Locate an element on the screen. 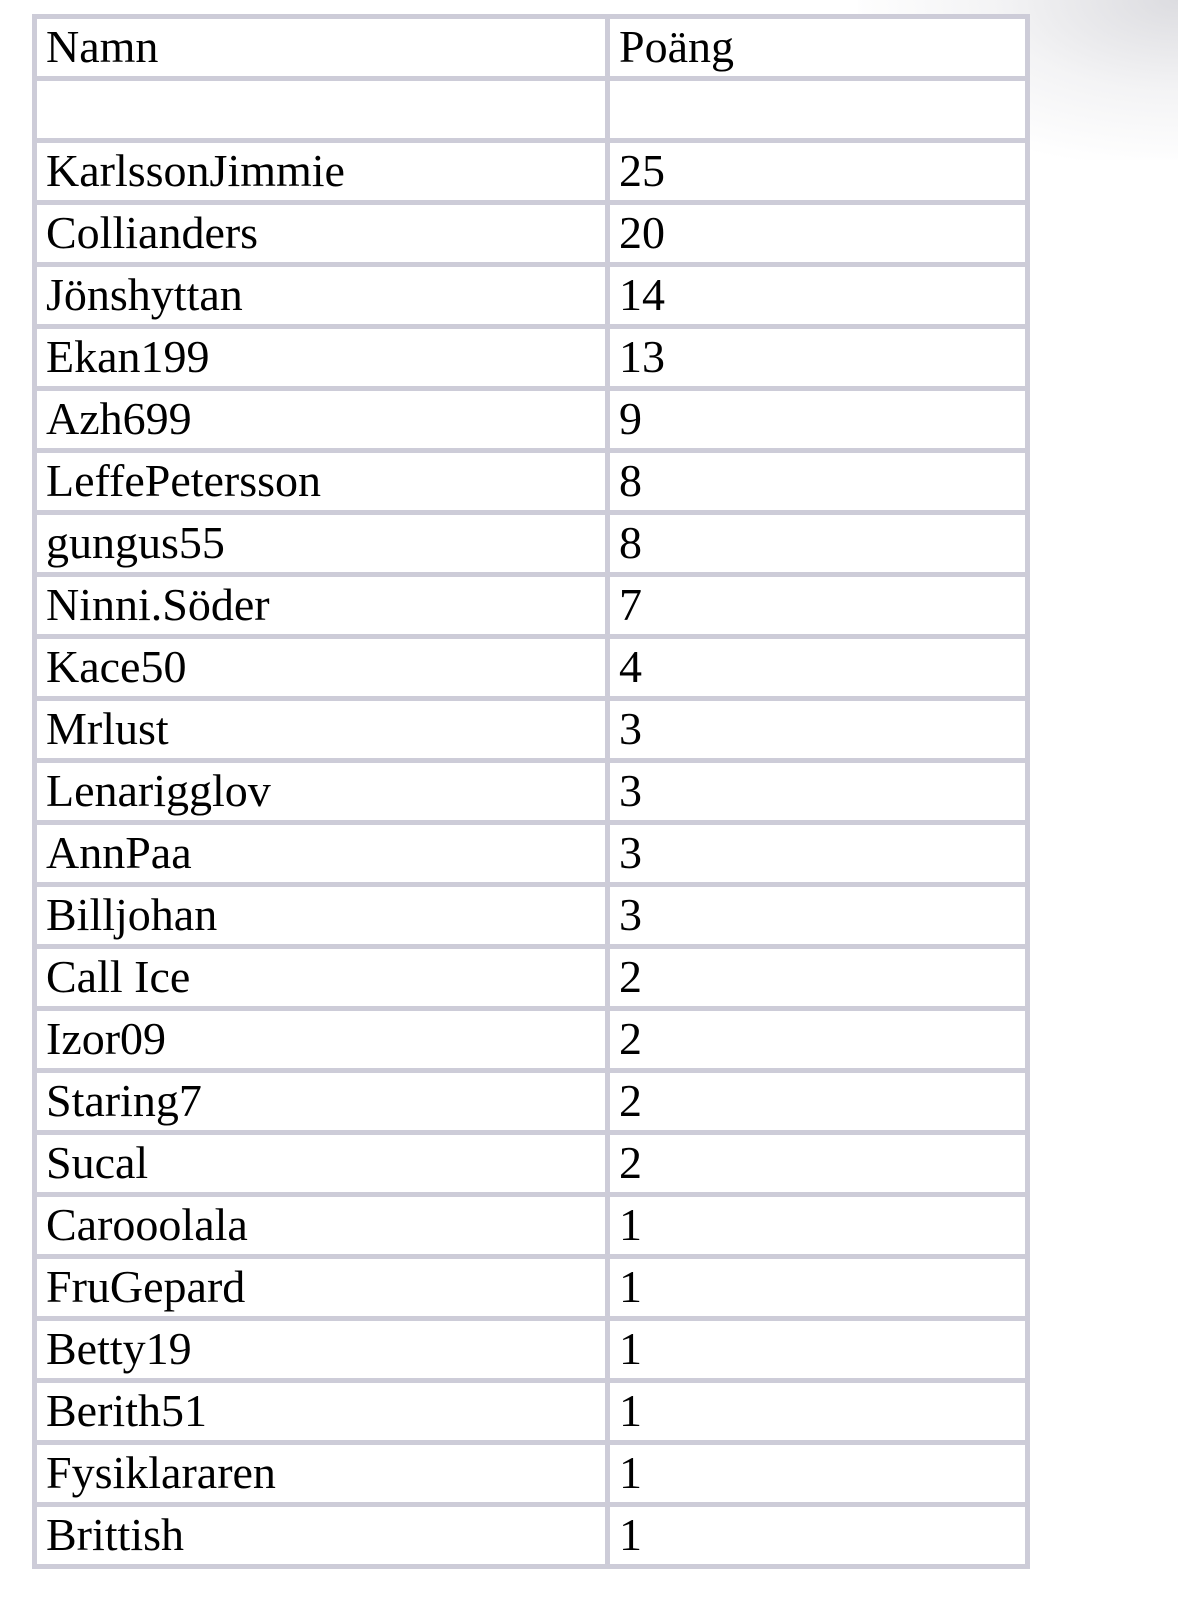  table-row: Lenarigglov 3 is located at coordinates (531, 791).